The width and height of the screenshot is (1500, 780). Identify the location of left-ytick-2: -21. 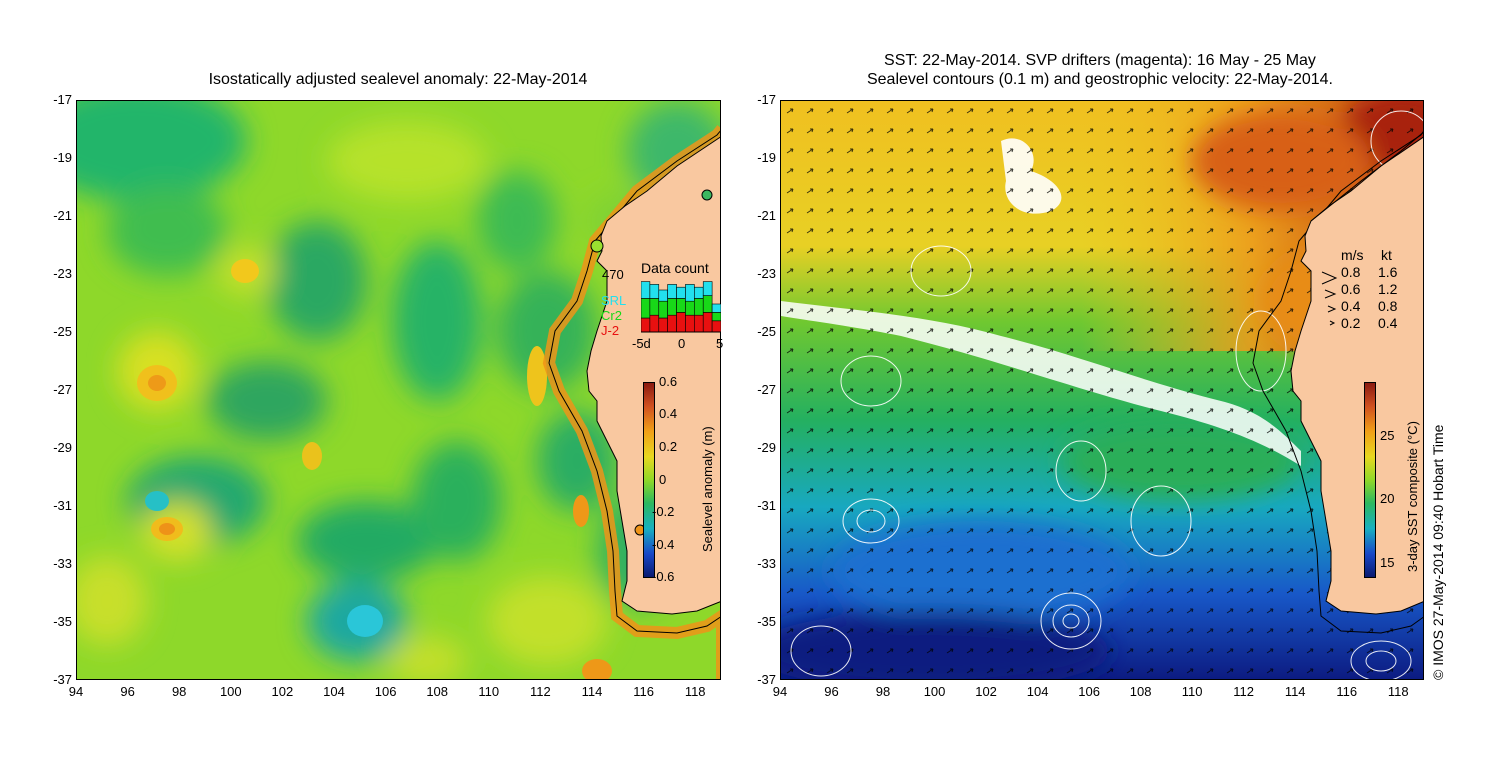
(62, 215).